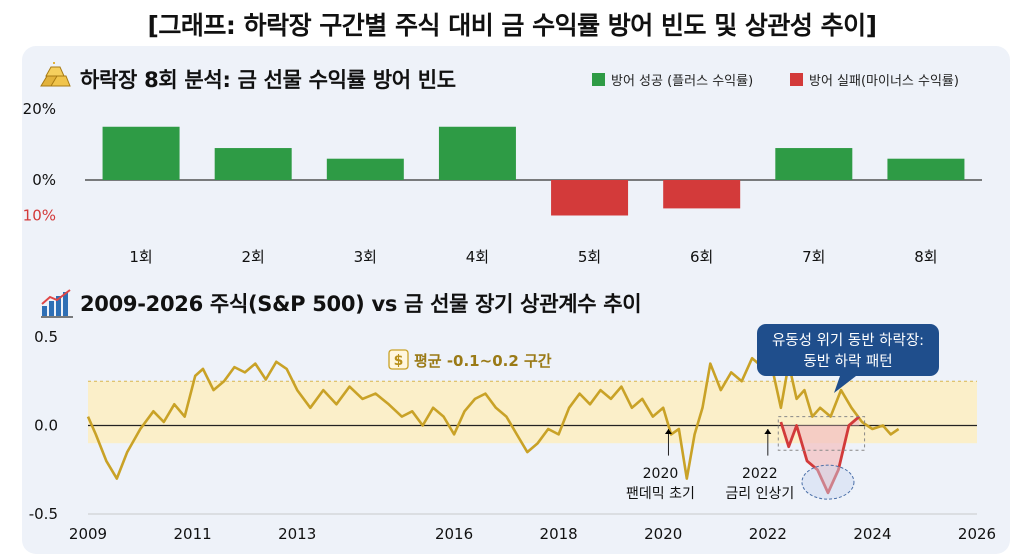 The height and width of the screenshot is (559, 1024). Describe the element at coordinates (361, 304) in the screenshot. I see `bottom-chart-title: 2009-2026 주식(S&P 500) vs 금 선물 장기 상관계수 추이` at that location.